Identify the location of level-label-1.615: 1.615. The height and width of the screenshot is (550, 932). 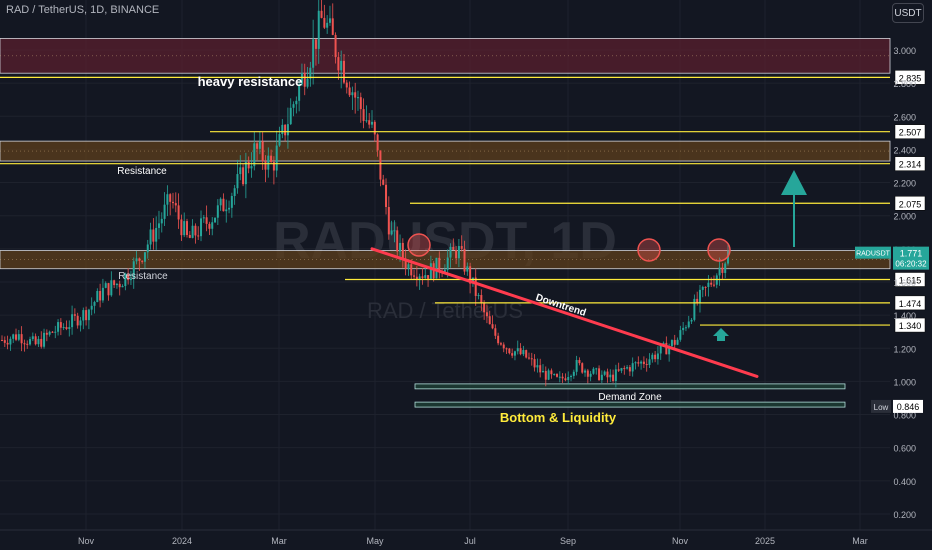
(910, 280).